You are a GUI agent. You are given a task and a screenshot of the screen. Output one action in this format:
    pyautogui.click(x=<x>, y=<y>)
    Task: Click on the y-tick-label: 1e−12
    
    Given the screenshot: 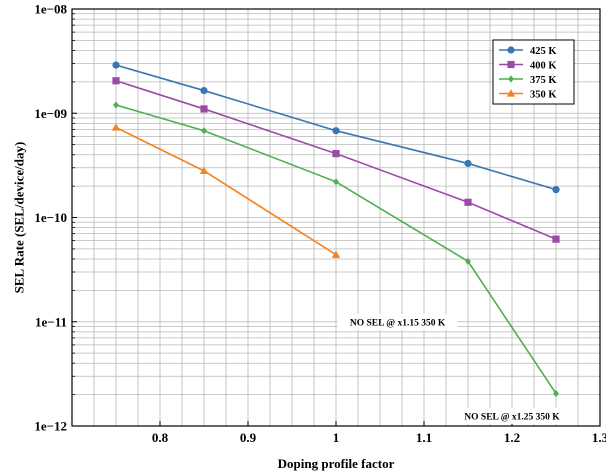 What is the action you would take?
    pyautogui.click(x=50, y=426)
    